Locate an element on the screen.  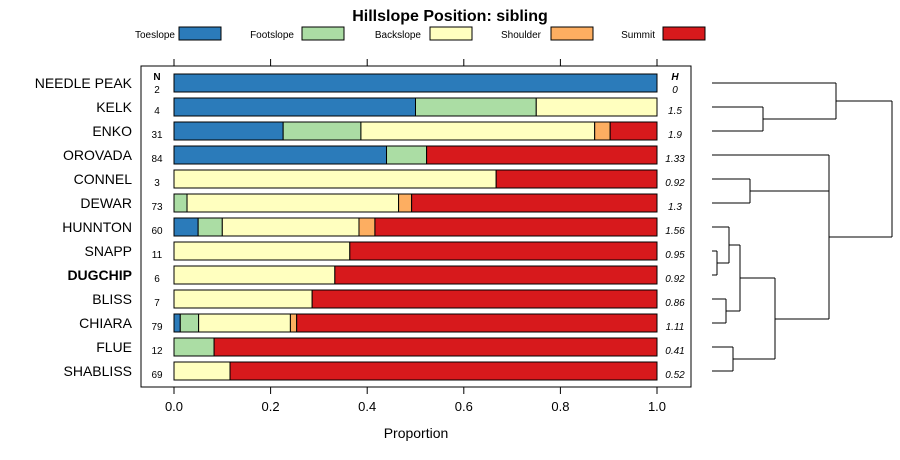
row-n-value: 7 is located at coordinates (157, 303).